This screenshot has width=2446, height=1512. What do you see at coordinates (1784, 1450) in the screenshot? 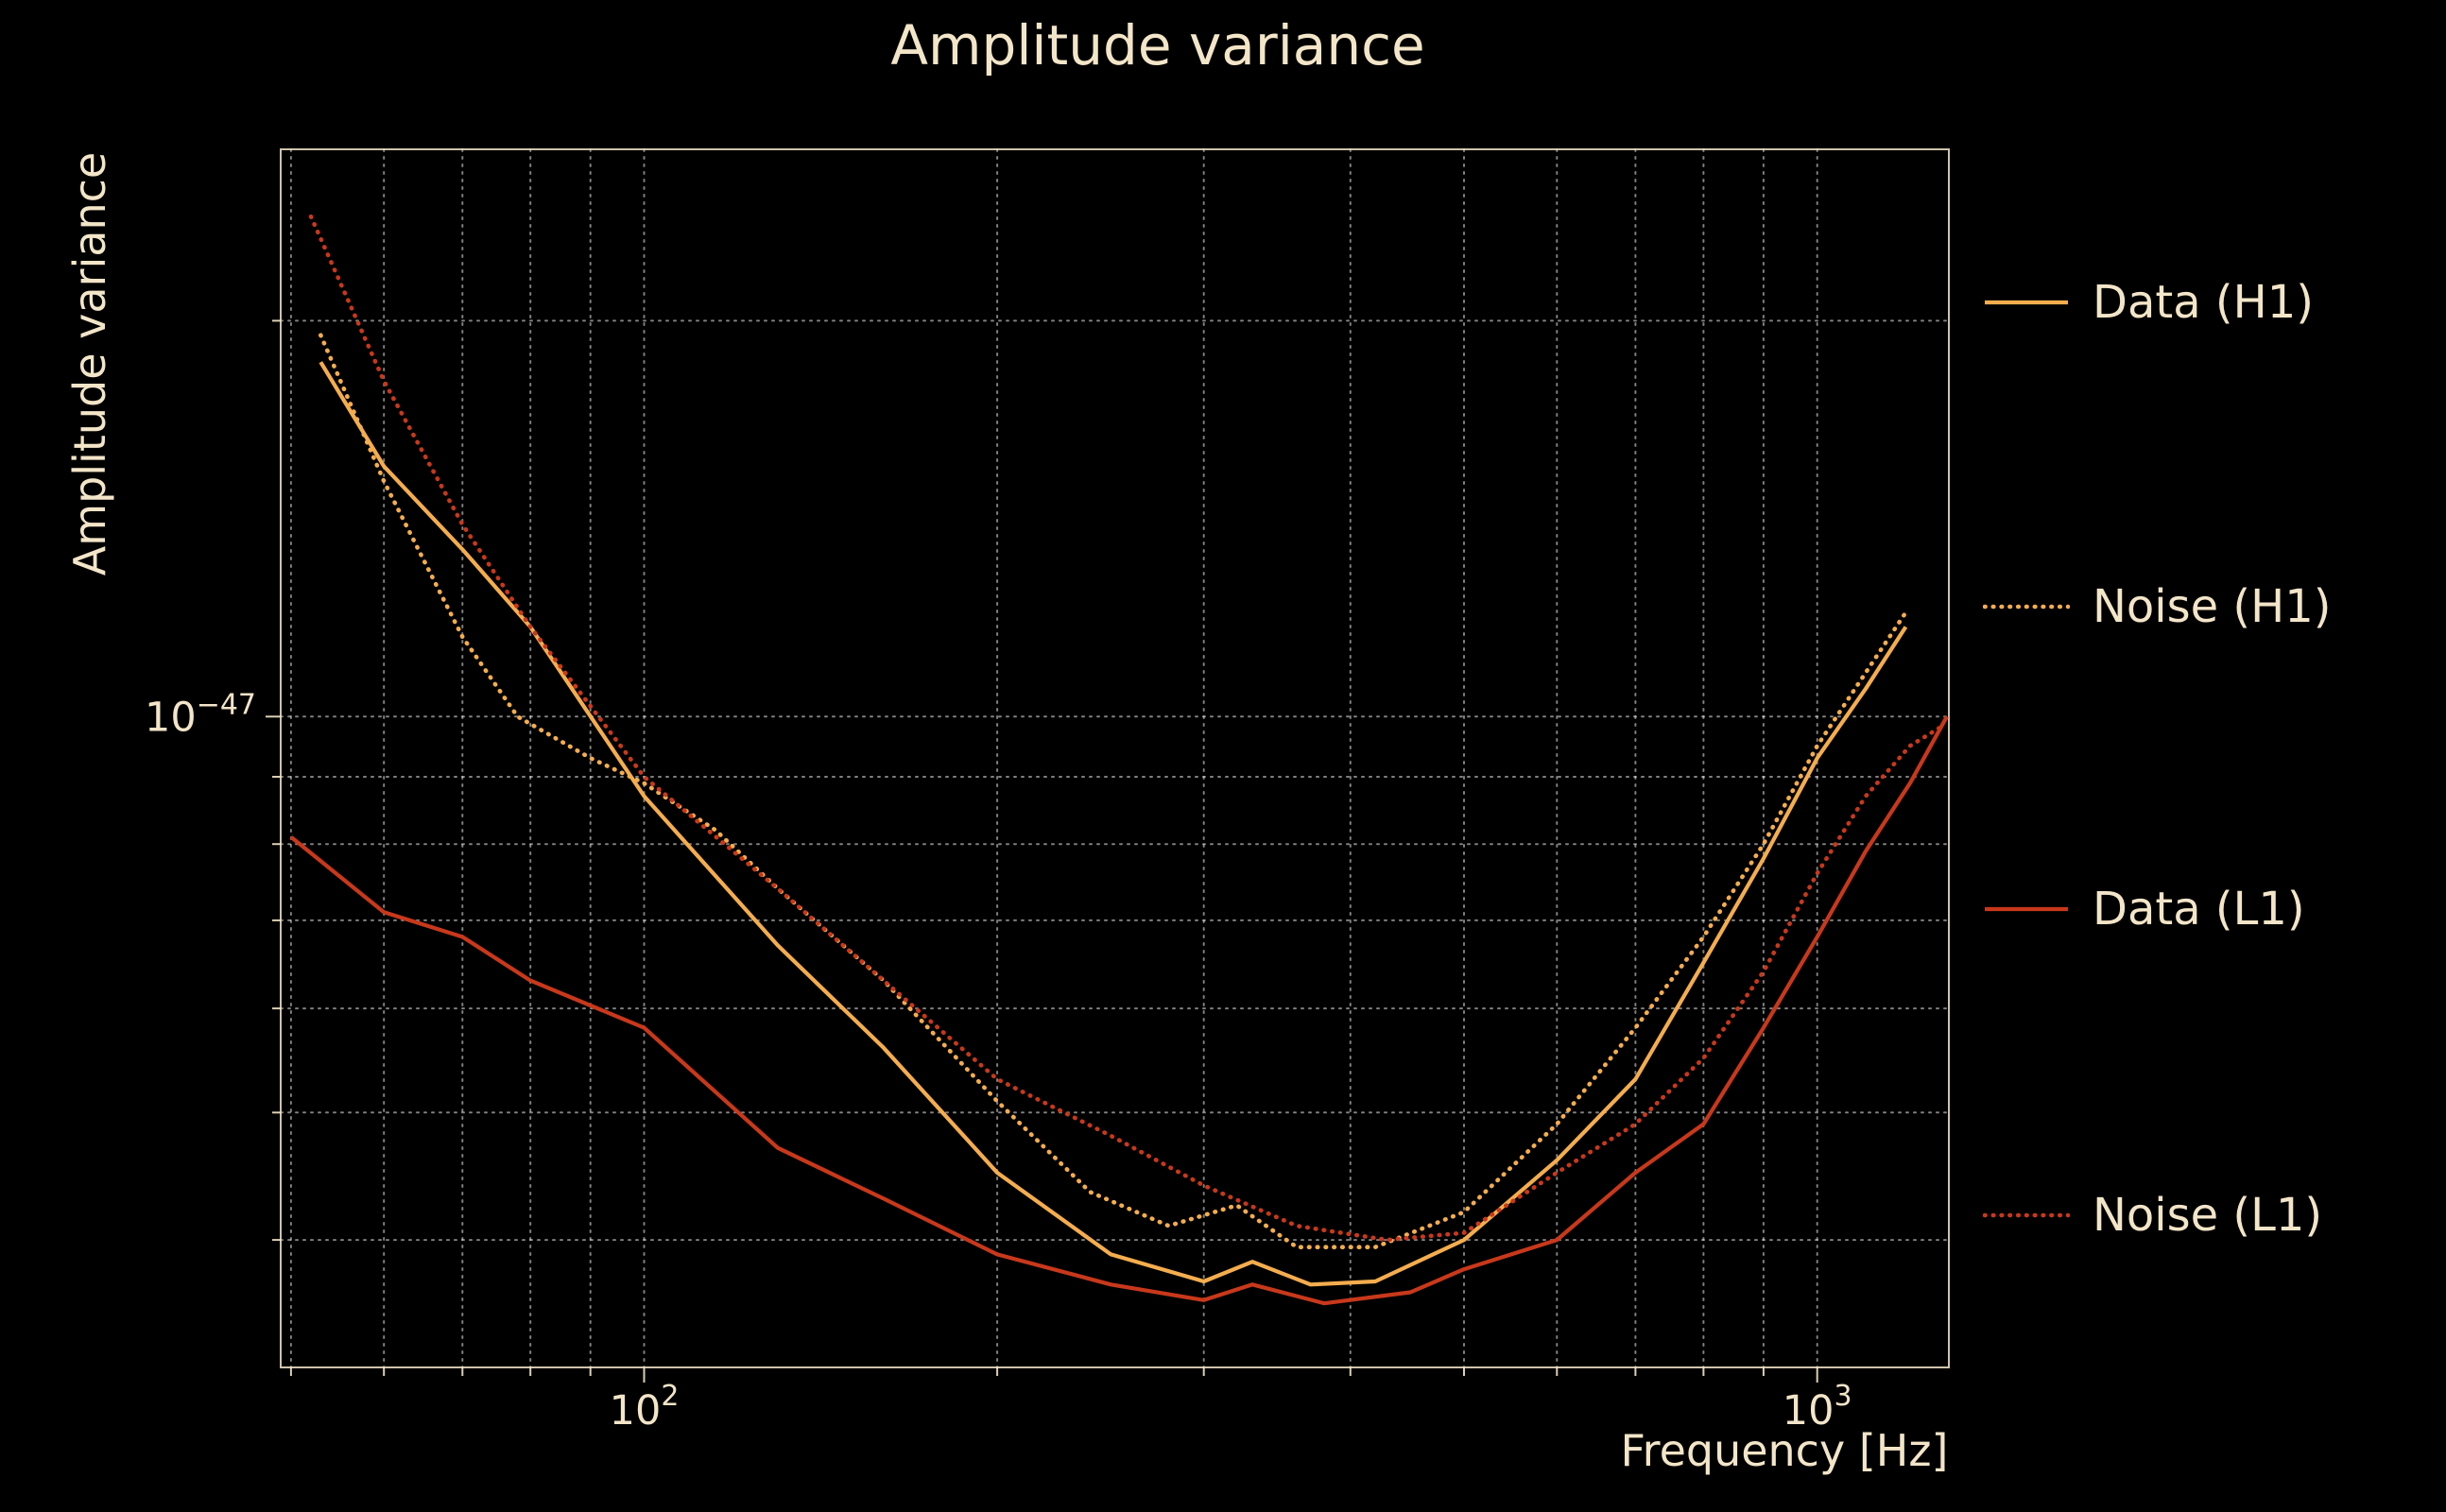
I see `x-axis-label: Frequency [Hz]` at bounding box center [1784, 1450].